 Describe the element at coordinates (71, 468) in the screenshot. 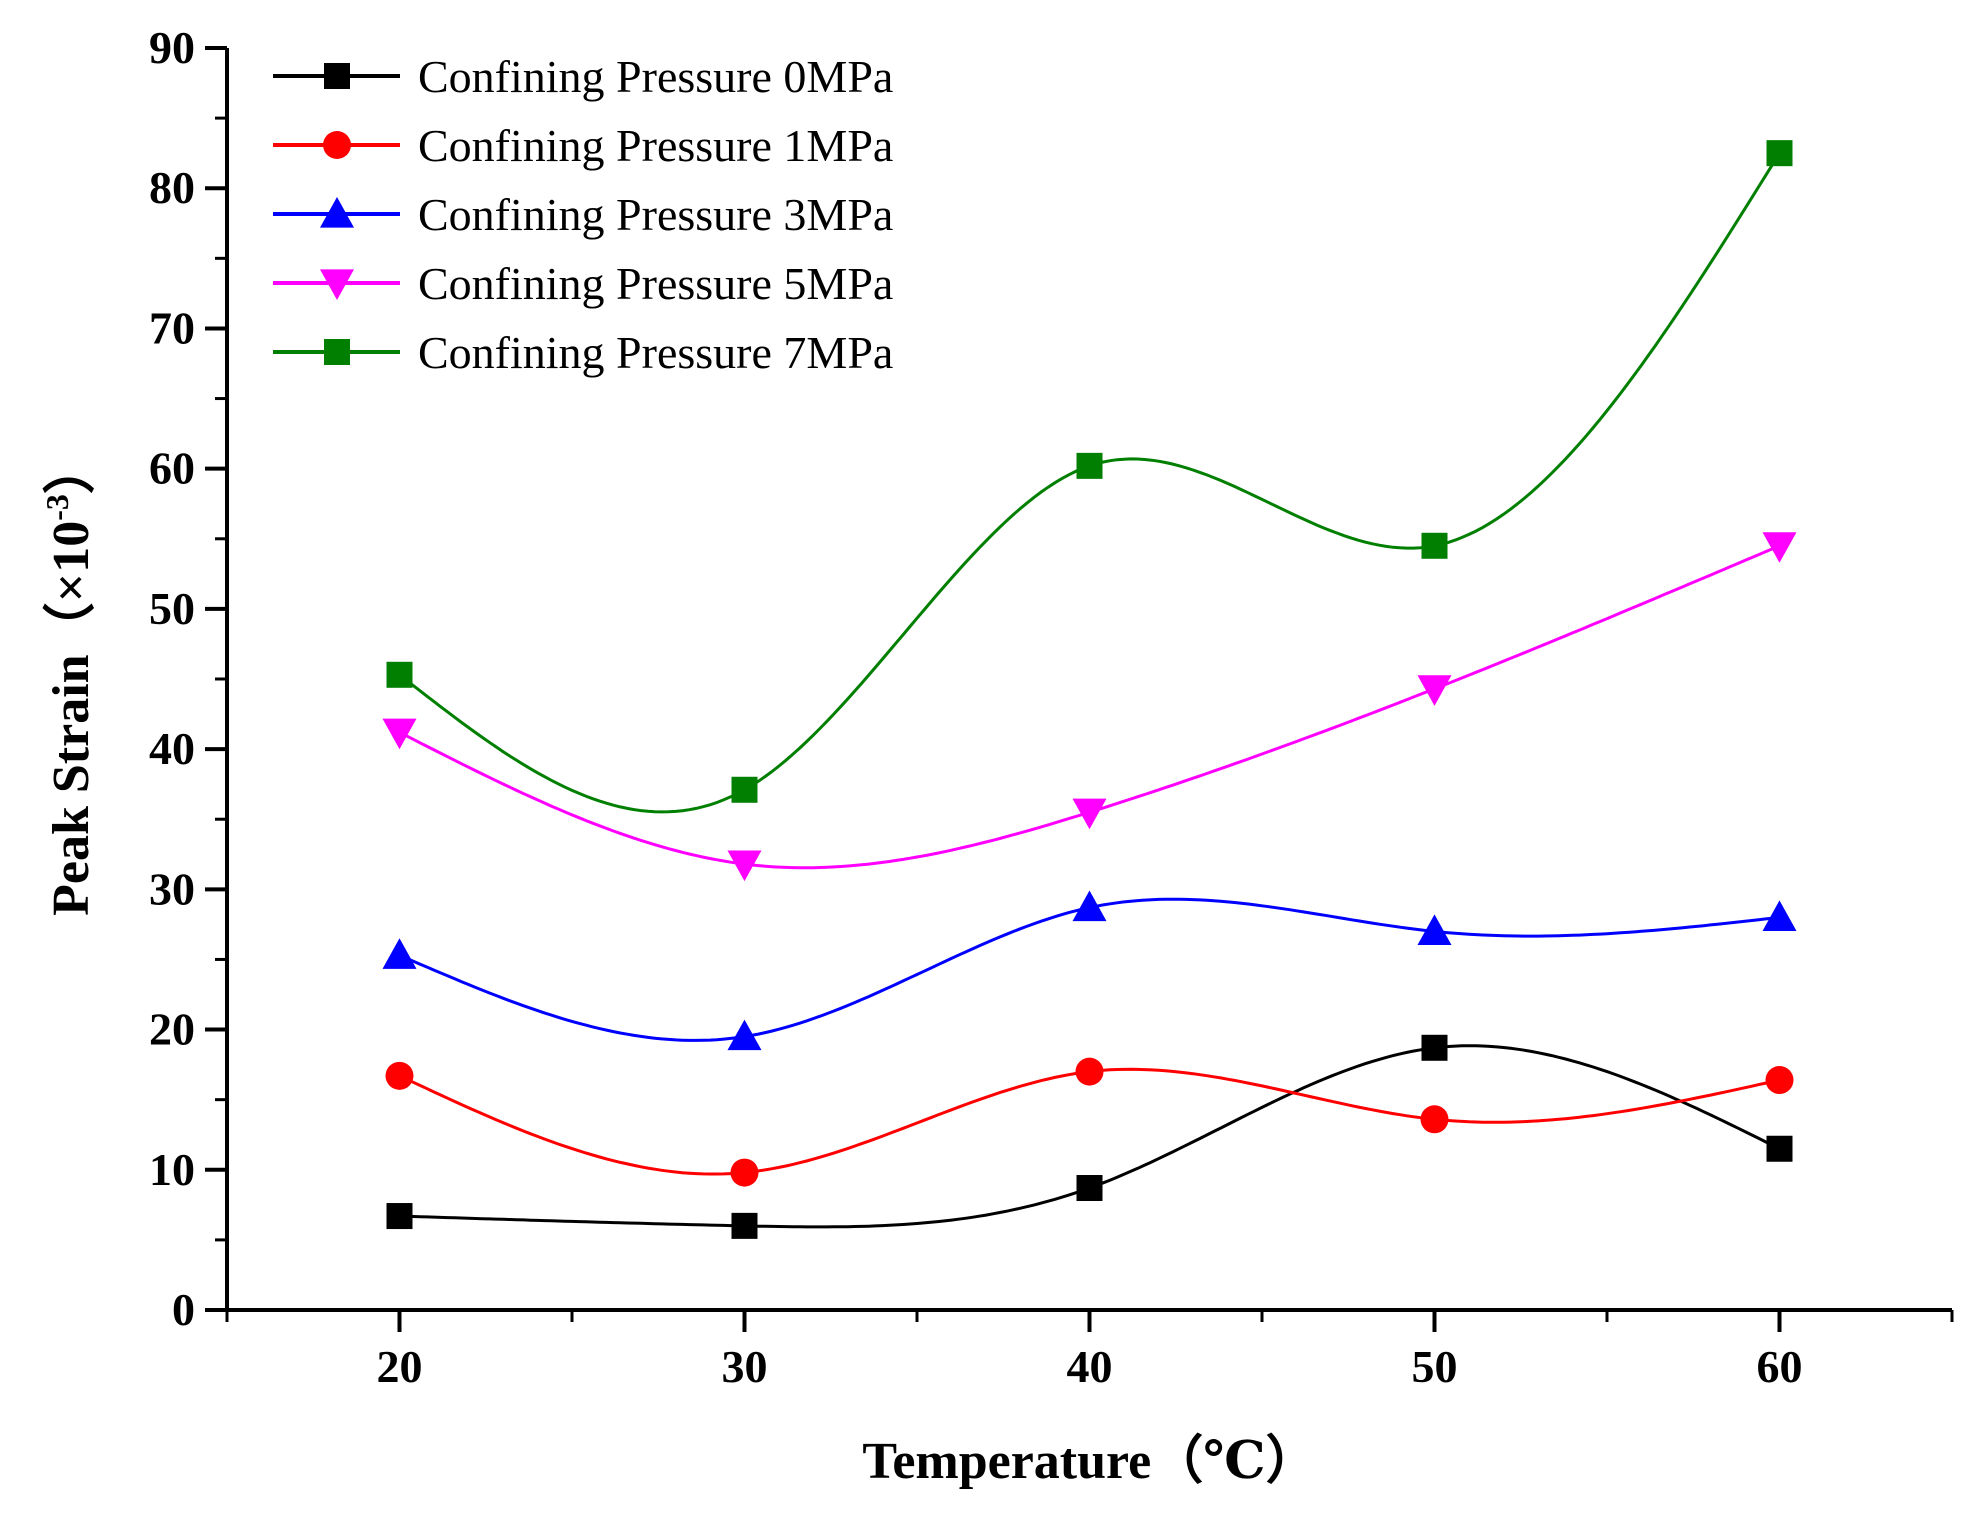

I see `y-axis-title-close: ）` at that location.